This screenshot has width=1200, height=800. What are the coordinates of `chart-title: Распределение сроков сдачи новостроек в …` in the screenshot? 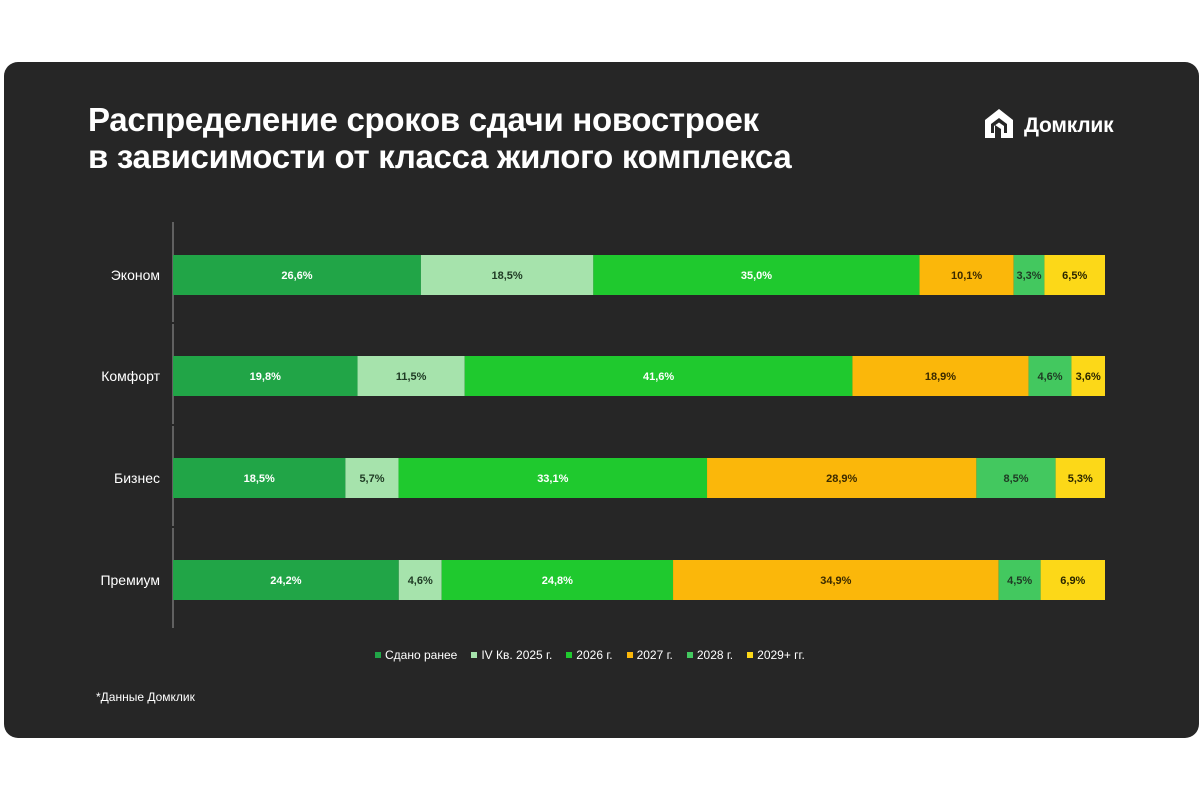 It's located at (440, 138).